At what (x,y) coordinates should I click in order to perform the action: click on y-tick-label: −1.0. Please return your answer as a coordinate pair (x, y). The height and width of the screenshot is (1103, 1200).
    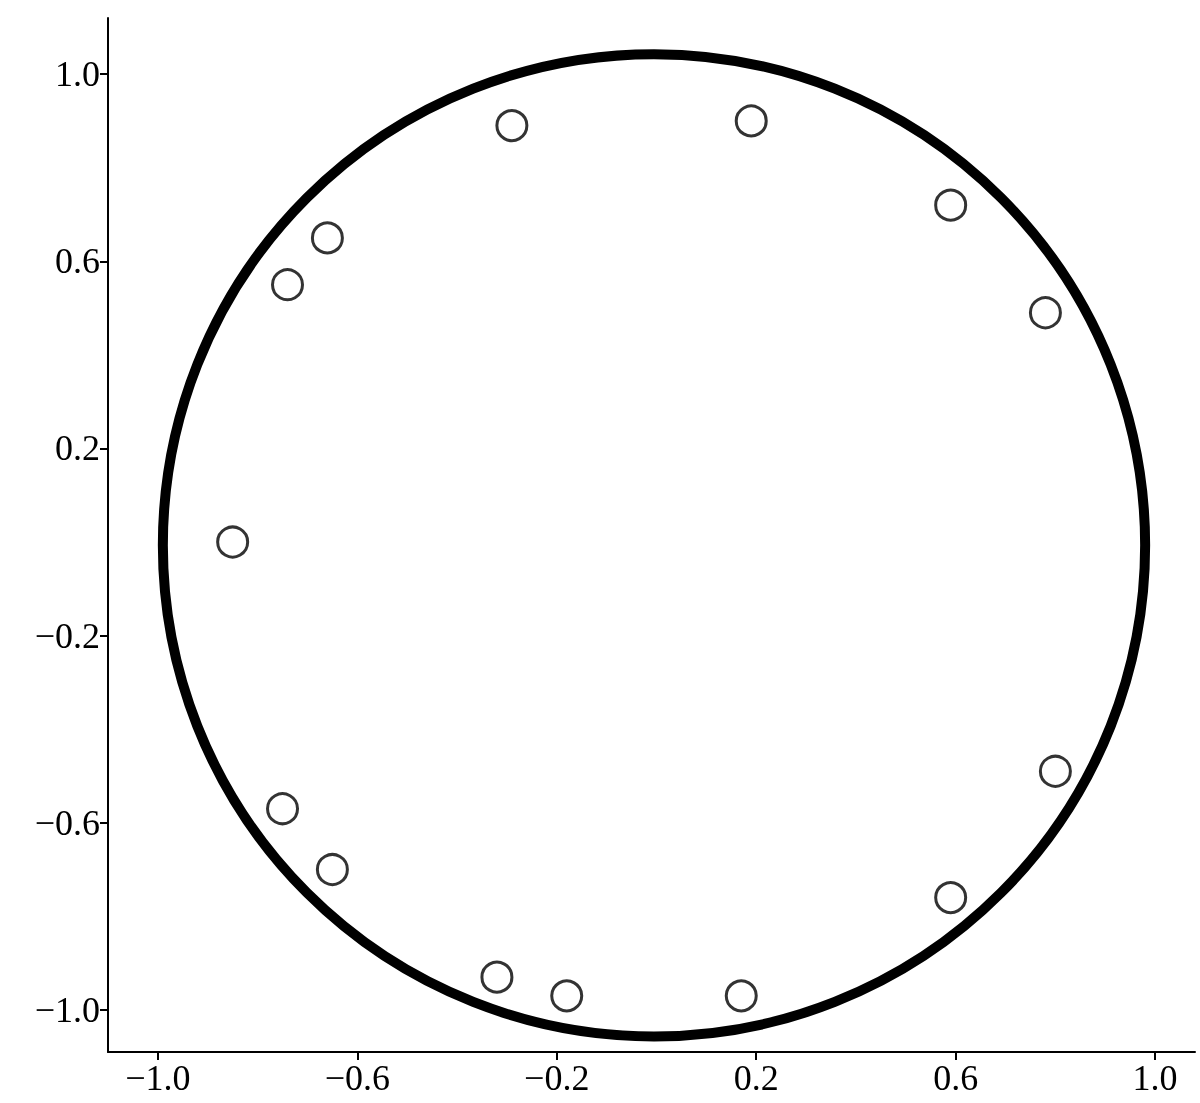
    Looking at the image, I should click on (67, 1009).